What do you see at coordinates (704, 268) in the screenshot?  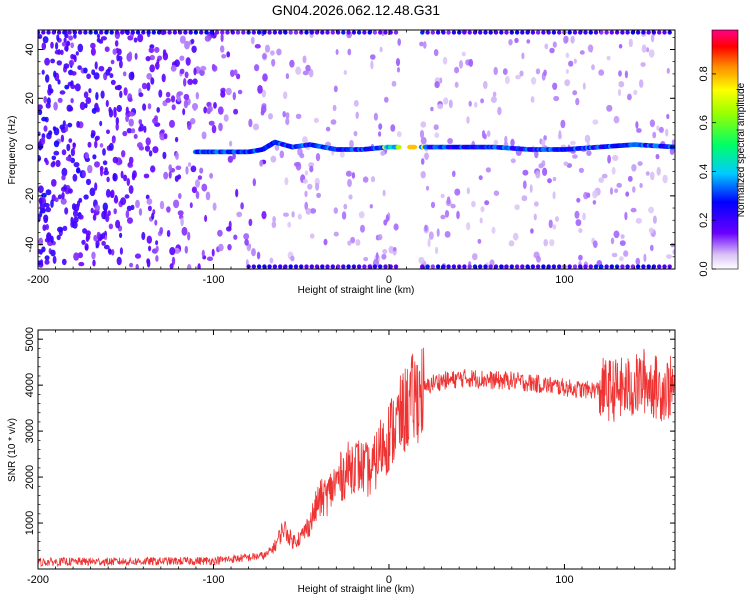 I see `colorbar-tick-label: 0.0` at bounding box center [704, 268].